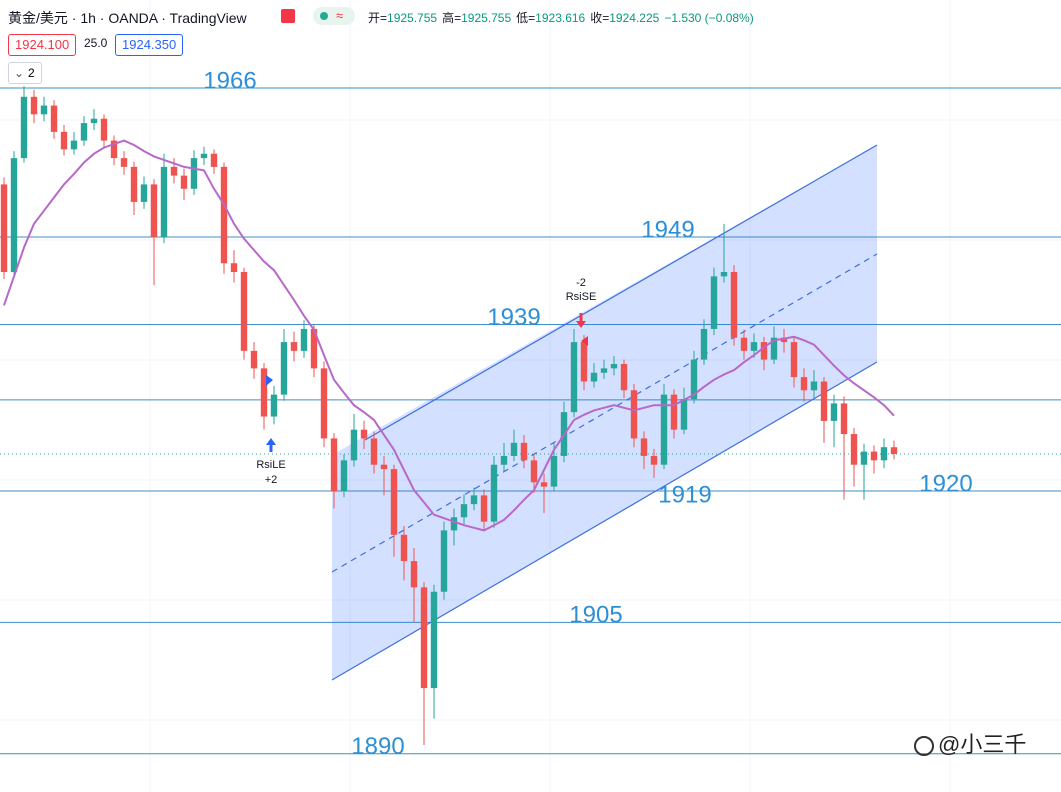 The height and width of the screenshot is (792, 1061). I want to click on level-label: 1939, so click(513, 317).